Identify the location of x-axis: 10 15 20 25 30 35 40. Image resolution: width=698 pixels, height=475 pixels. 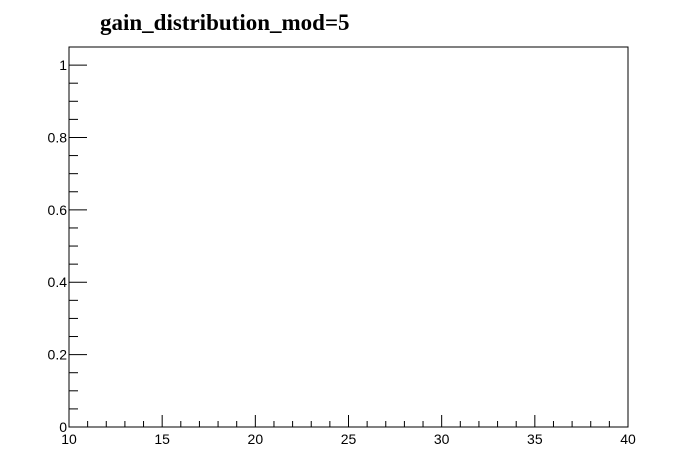
(348, 431).